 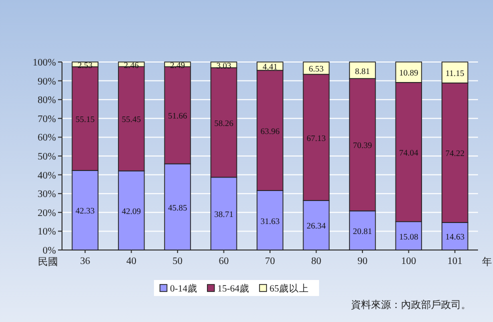 I want to click on x-tick-label: 50, so click(x=177, y=261).